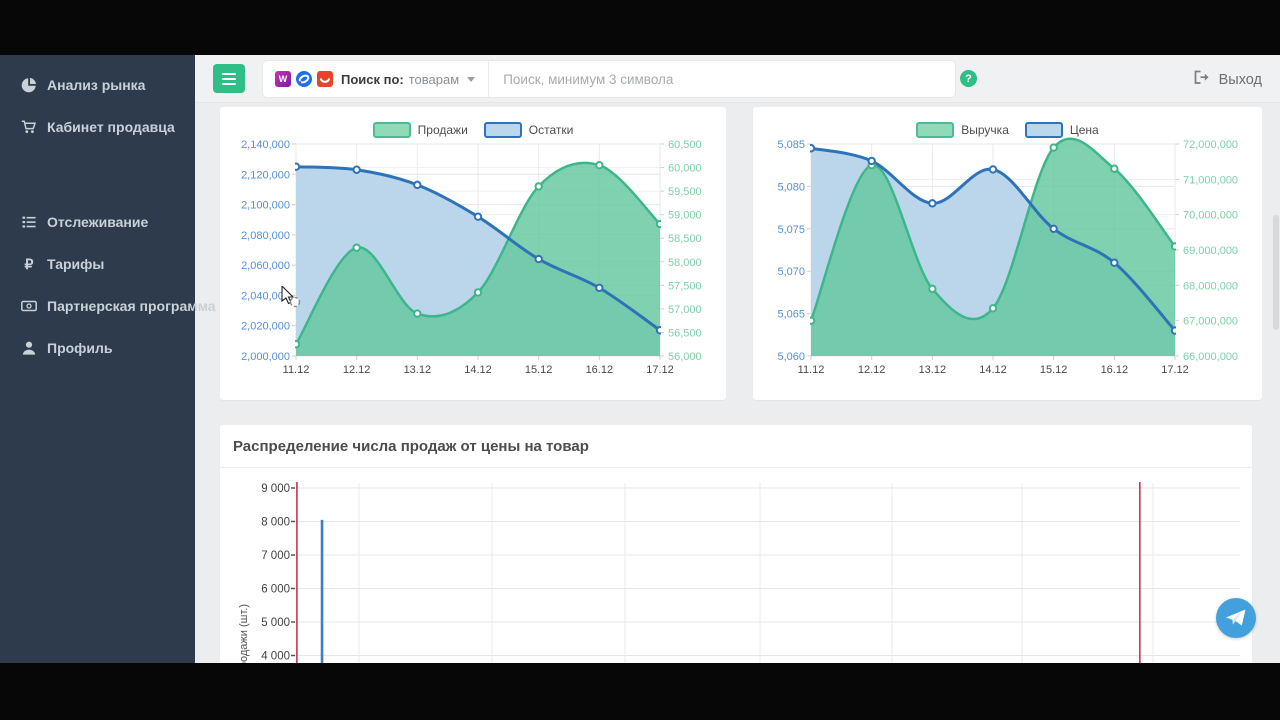  I want to click on svg-text: 5,075, so click(791, 230).